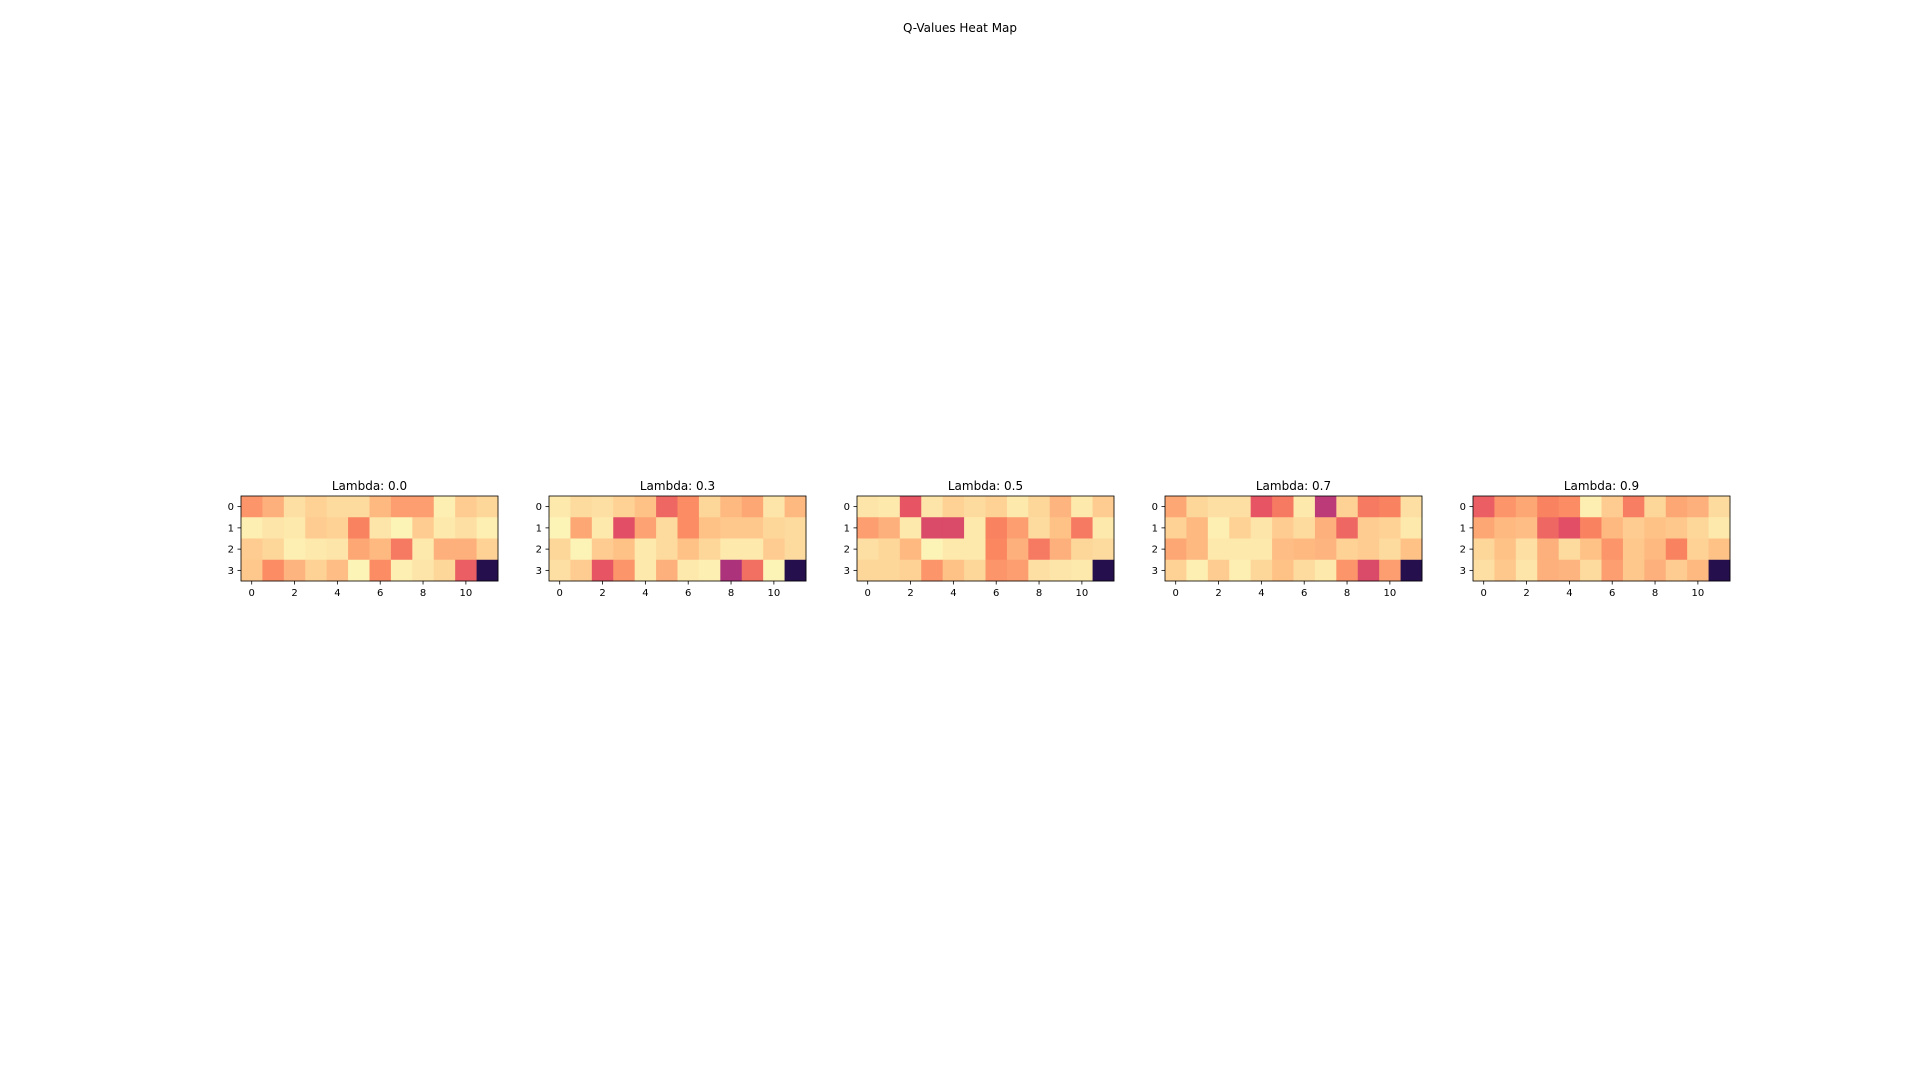 Image resolution: width=1920 pixels, height=1080 pixels. Describe the element at coordinates (1293, 486) in the screenshot. I see `panel-title: Lambda: 0.7` at that location.